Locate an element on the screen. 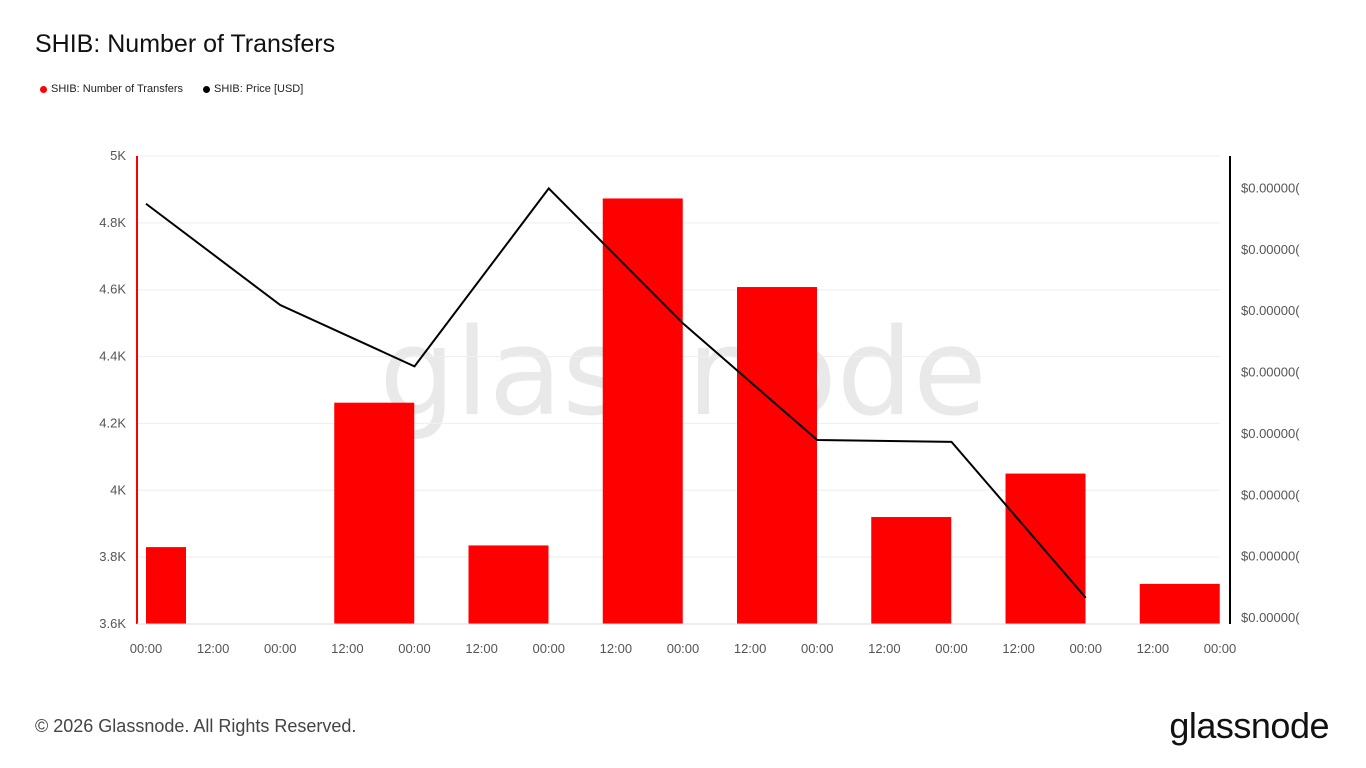 The width and height of the screenshot is (1366, 768). y-left-tick-label: 4.6K is located at coordinates (112, 289).